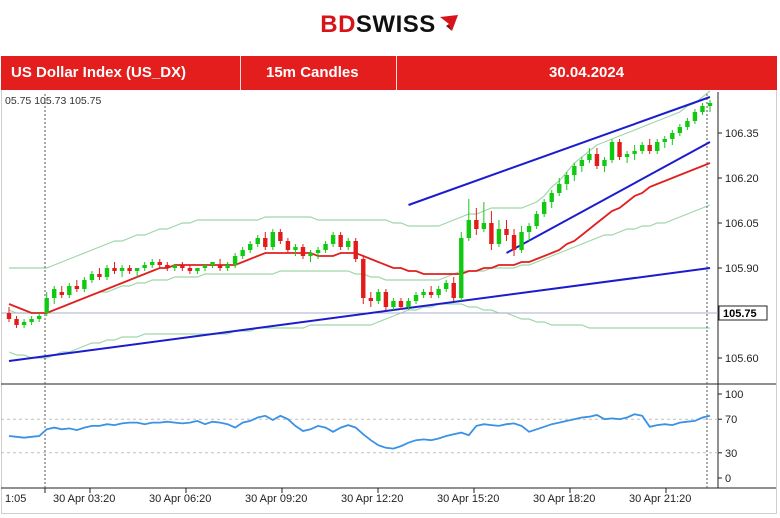 Image resolution: width=780 pixels, height=518 pixels. Describe the element at coordinates (728, 479) in the screenshot. I see `rsi-tick-label: 0` at that location.